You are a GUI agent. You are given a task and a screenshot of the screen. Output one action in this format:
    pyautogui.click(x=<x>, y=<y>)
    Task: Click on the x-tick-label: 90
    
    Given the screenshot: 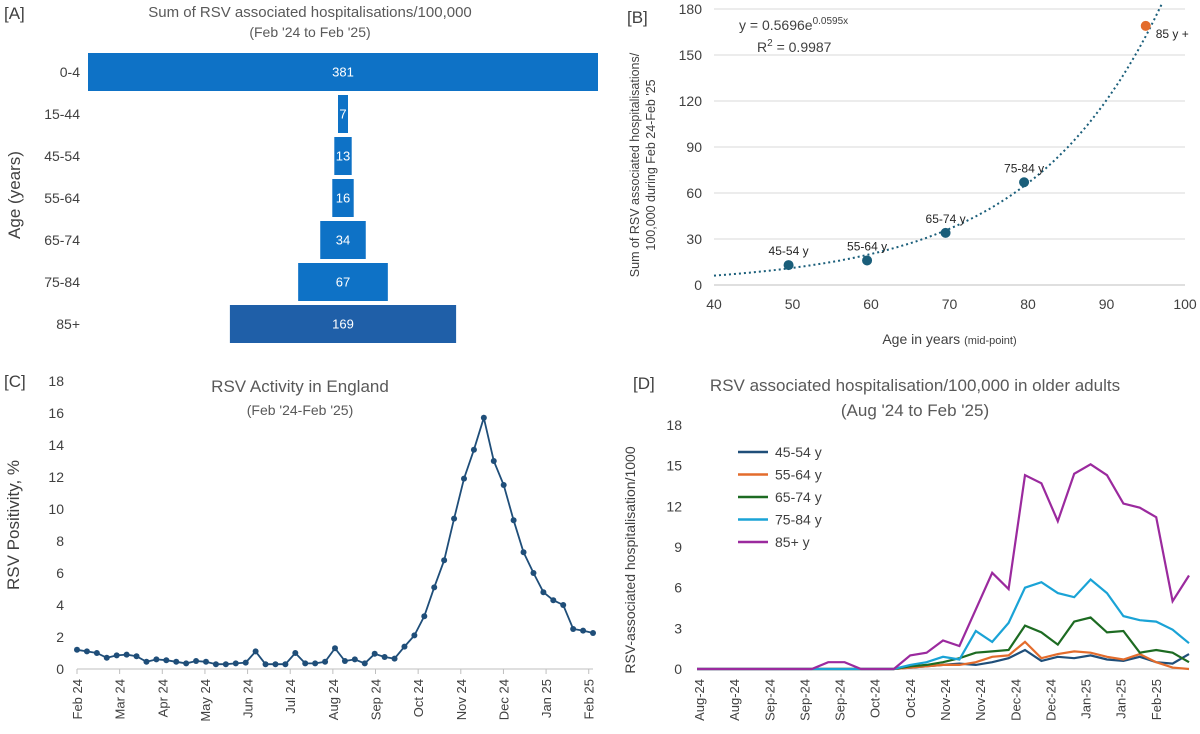 What is the action you would take?
    pyautogui.click(x=1107, y=304)
    